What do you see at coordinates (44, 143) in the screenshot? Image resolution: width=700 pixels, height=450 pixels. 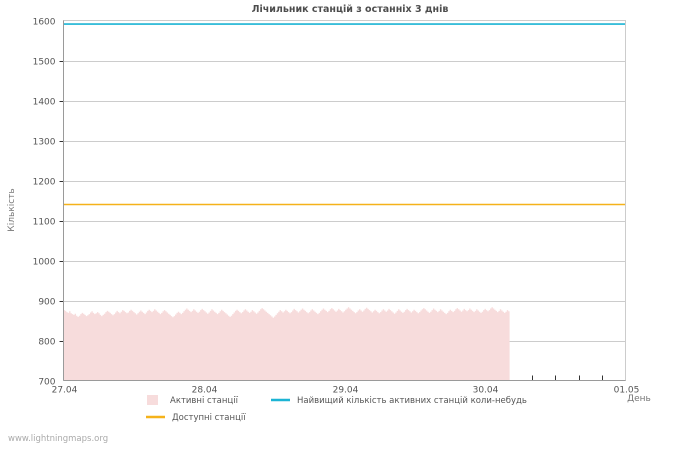 I see `y-tick-label: 1300` at bounding box center [44, 143].